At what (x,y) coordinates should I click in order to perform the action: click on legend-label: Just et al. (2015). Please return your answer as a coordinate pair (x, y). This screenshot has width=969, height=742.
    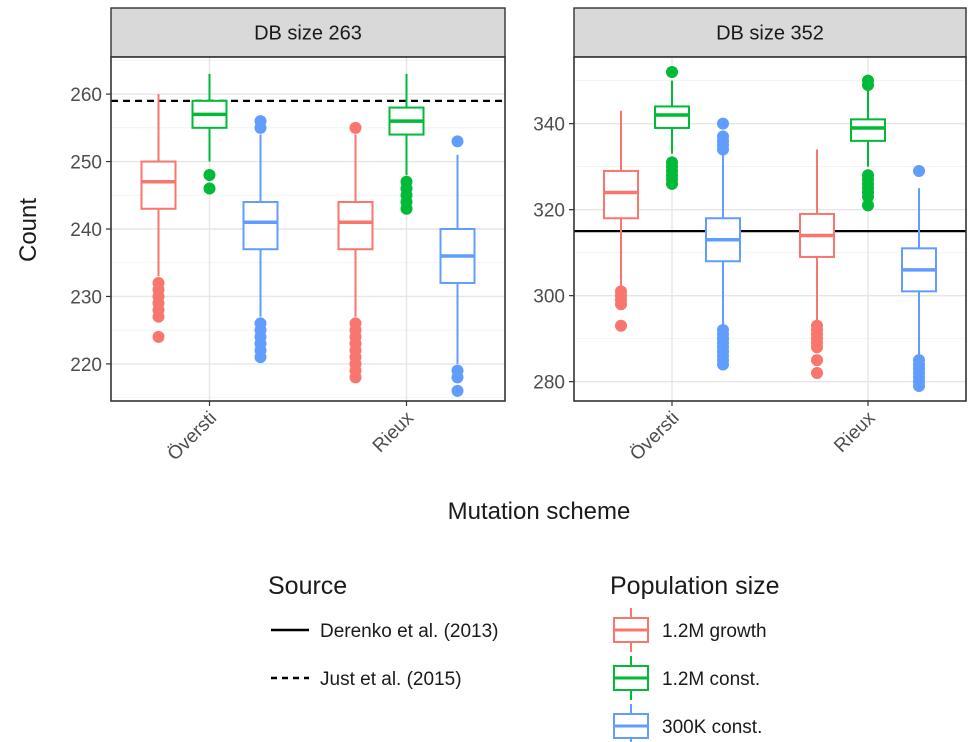
    Looking at the image, I should click on (391, 679).